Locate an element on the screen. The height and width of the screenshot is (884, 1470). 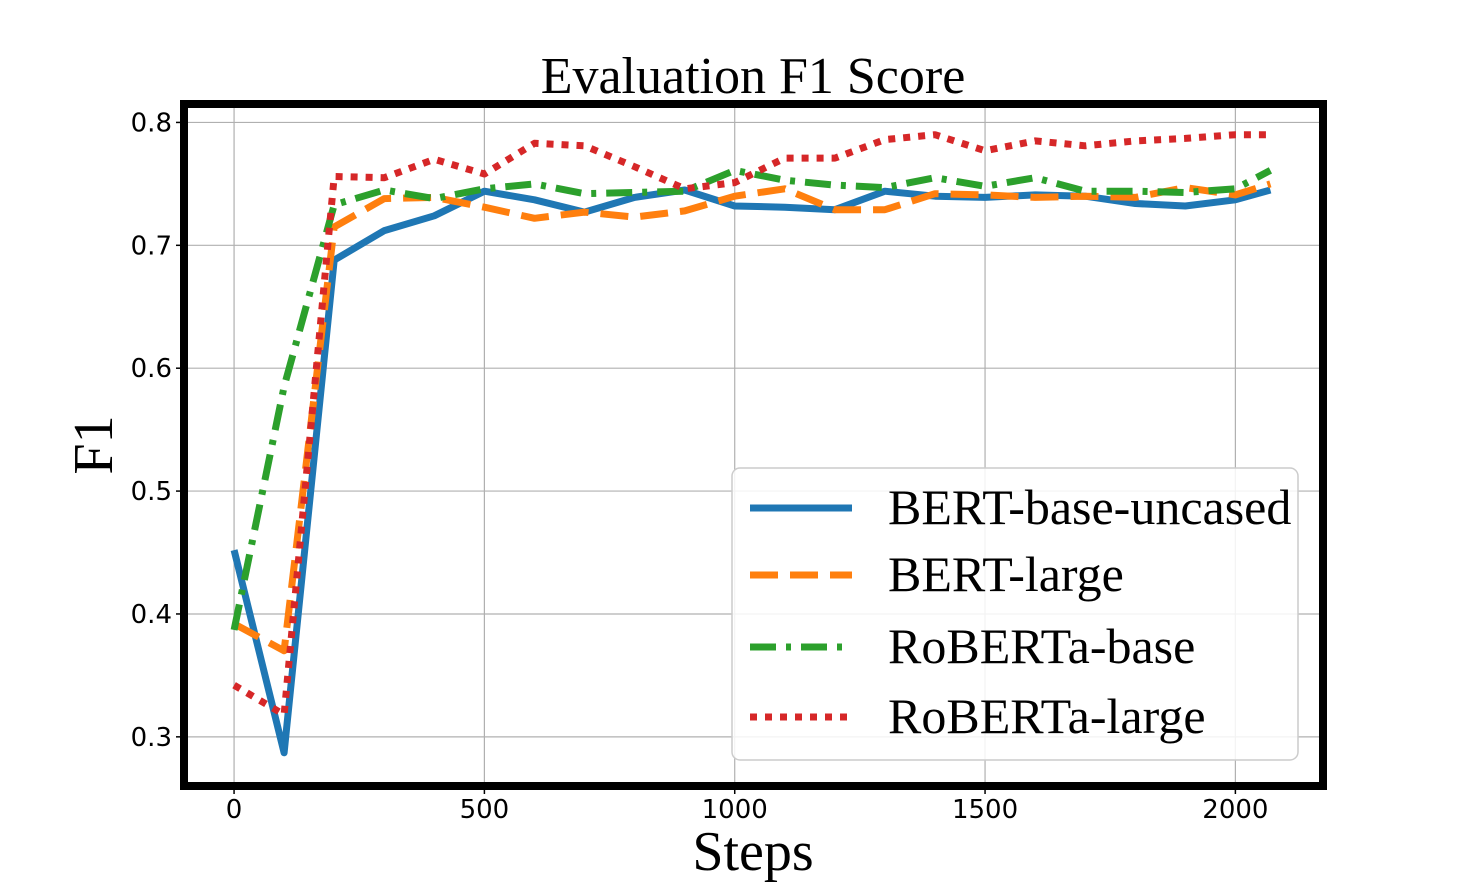
y-tick-label: 0.3 is located at coordinates (151, 738).